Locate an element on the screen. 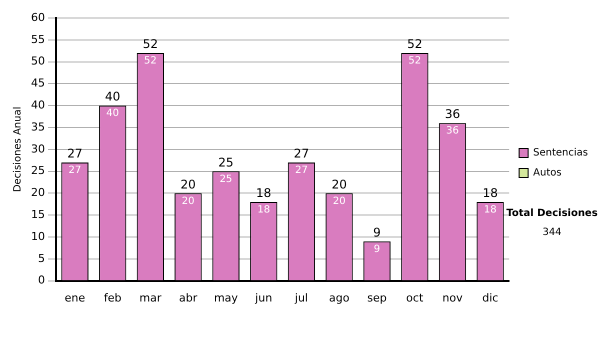 The width and height of the screenshot is (600, 340). x-tick-label: sep is located at coordinates (377, 297).